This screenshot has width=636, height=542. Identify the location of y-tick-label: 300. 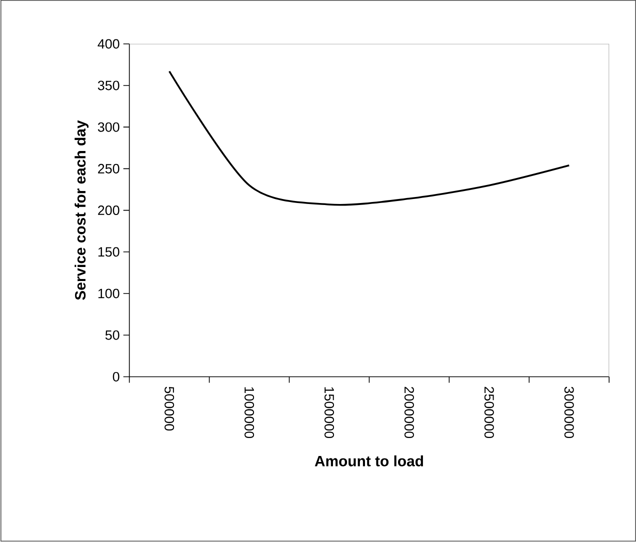
(109, 127).